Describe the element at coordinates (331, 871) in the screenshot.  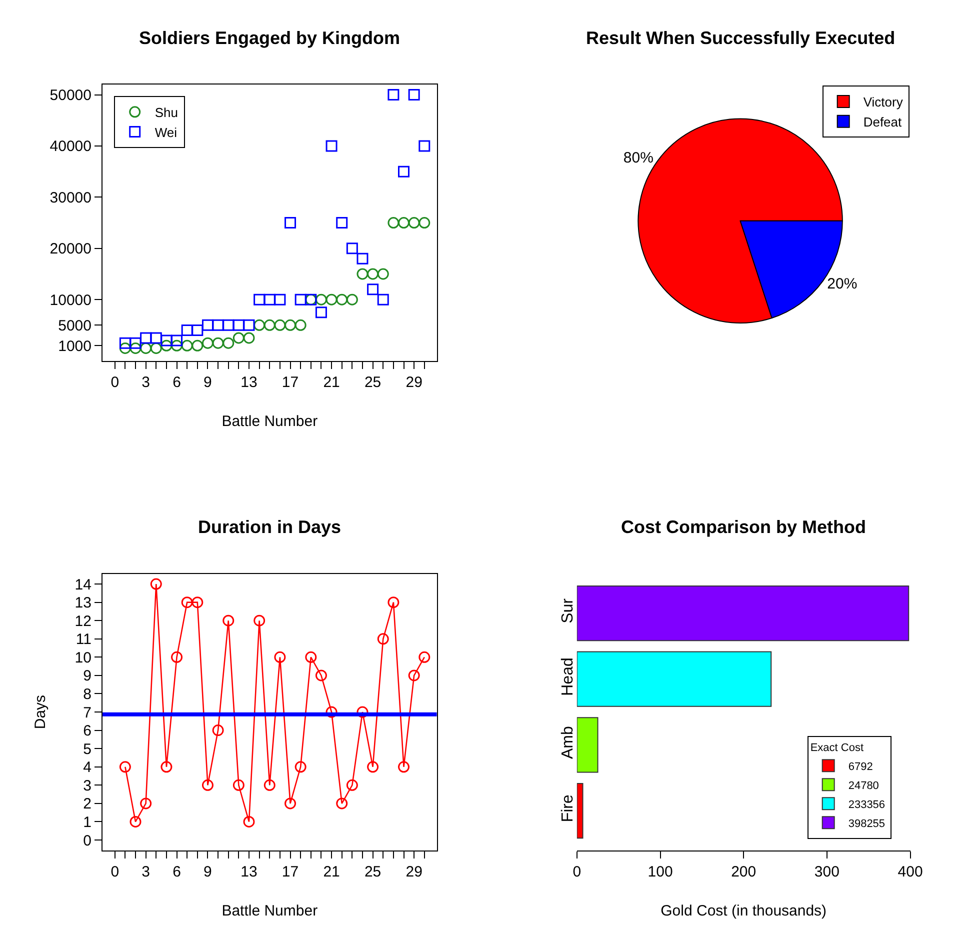
I see `x-tick-label: 21` at that location.